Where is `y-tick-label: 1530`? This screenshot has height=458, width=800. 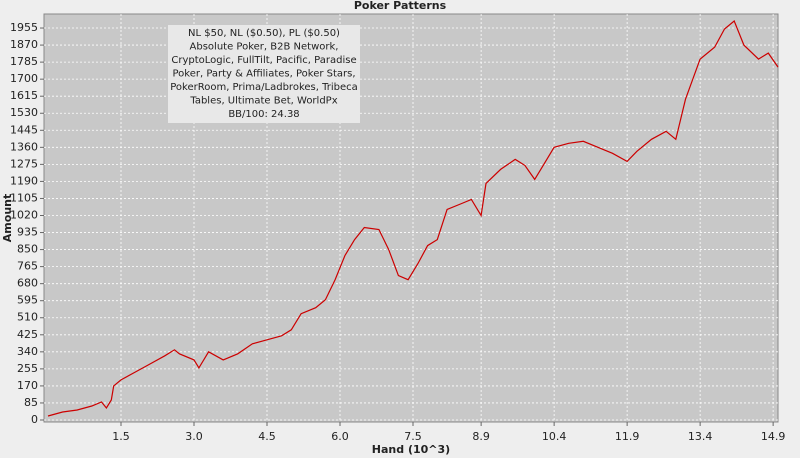 y-tick-label: 1530 is located at coordinates (24, 112).